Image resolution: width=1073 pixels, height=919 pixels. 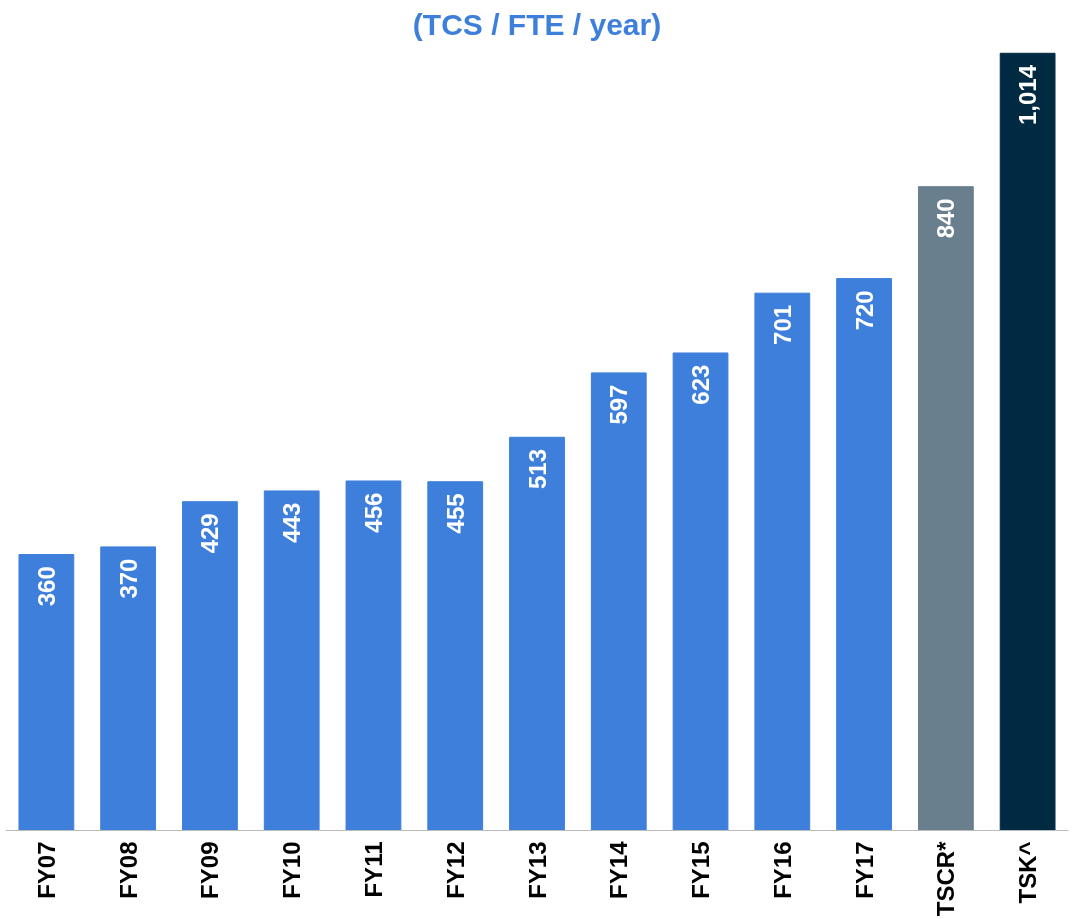 I want to click on data-label: 720, so click(x=864, y=310).